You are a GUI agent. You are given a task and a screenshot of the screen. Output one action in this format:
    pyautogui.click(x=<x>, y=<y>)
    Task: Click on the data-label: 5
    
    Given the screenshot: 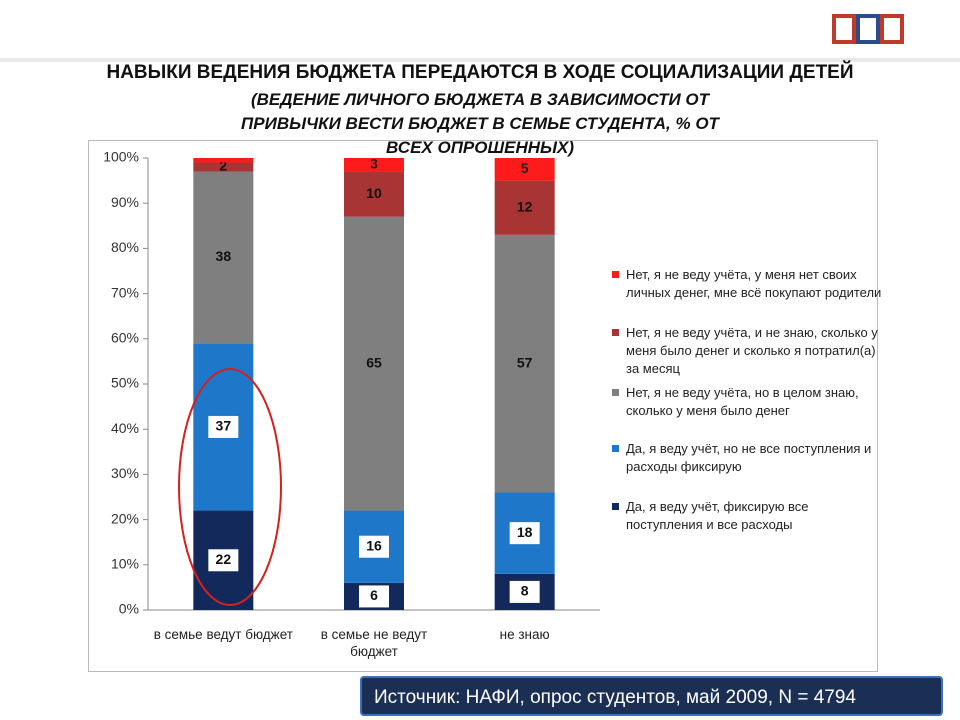 What is the action you would take?
    pyautogui.click(x=525, y=168)
    